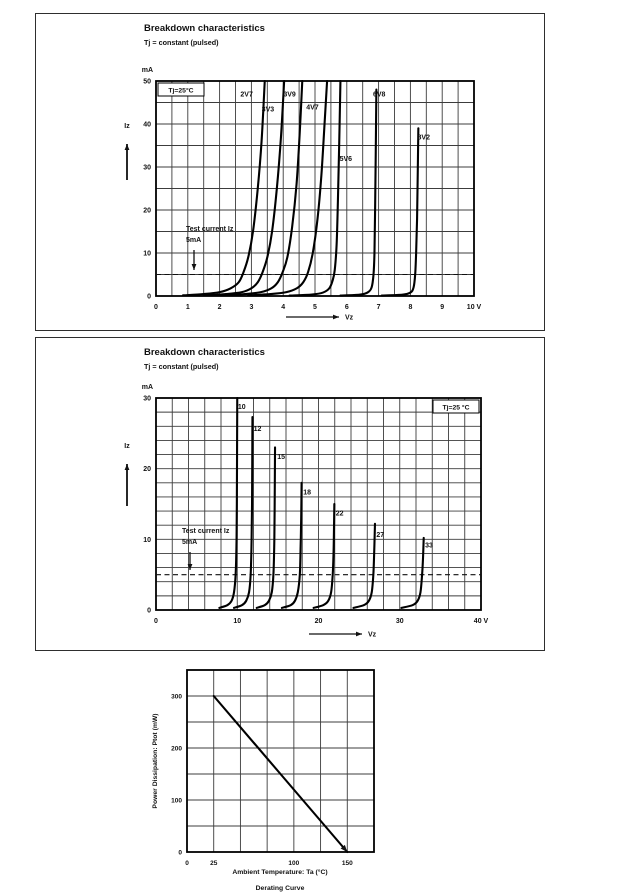 Image resolution: width=623 pixels, height=893 pixels. I want to click on curves: 10 12 15 18 22 27 33, so click(325, 502).